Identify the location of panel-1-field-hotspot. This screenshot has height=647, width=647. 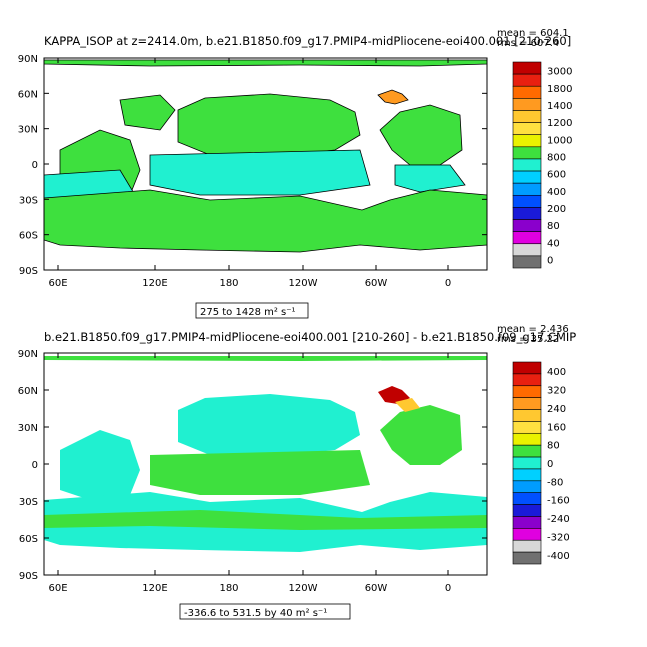
(393, 97).